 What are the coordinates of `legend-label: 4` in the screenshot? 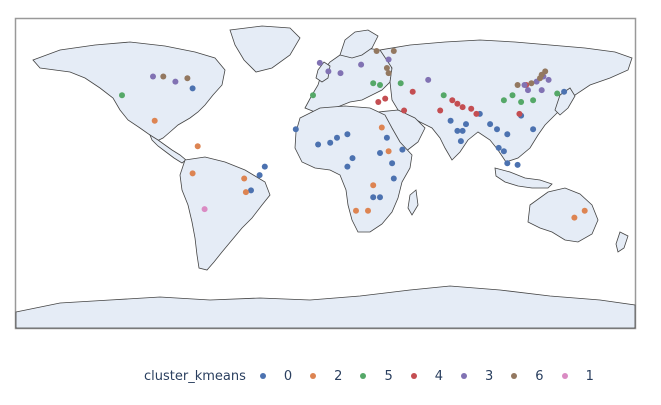 It's located at (439, 376).